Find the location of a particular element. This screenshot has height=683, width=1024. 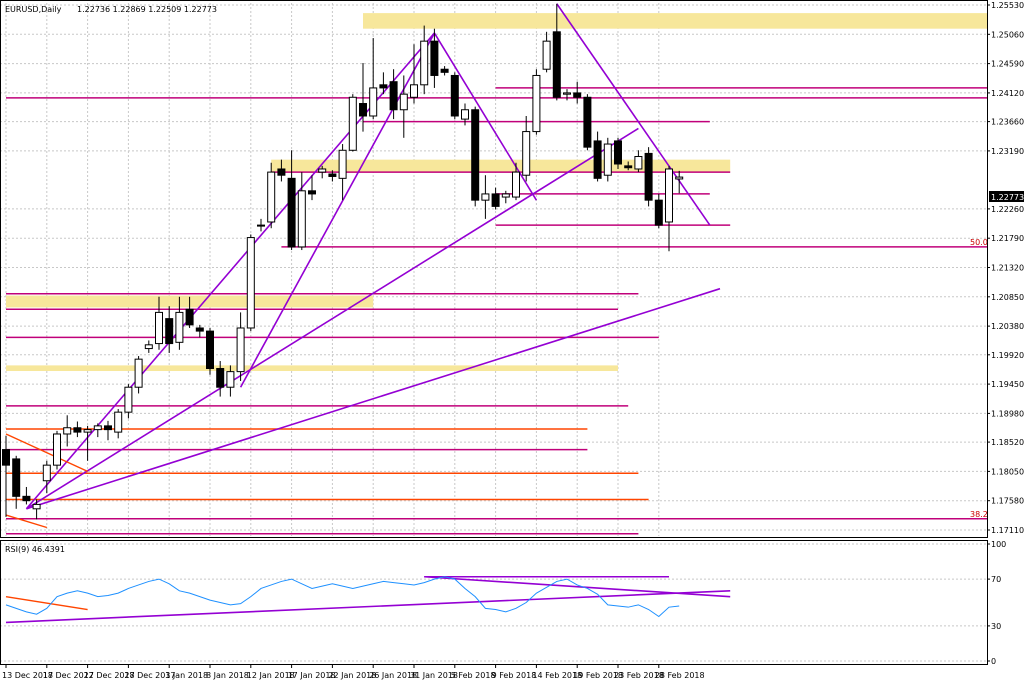

fib-level-label: 38.2 is located at coordinates (979, 514).